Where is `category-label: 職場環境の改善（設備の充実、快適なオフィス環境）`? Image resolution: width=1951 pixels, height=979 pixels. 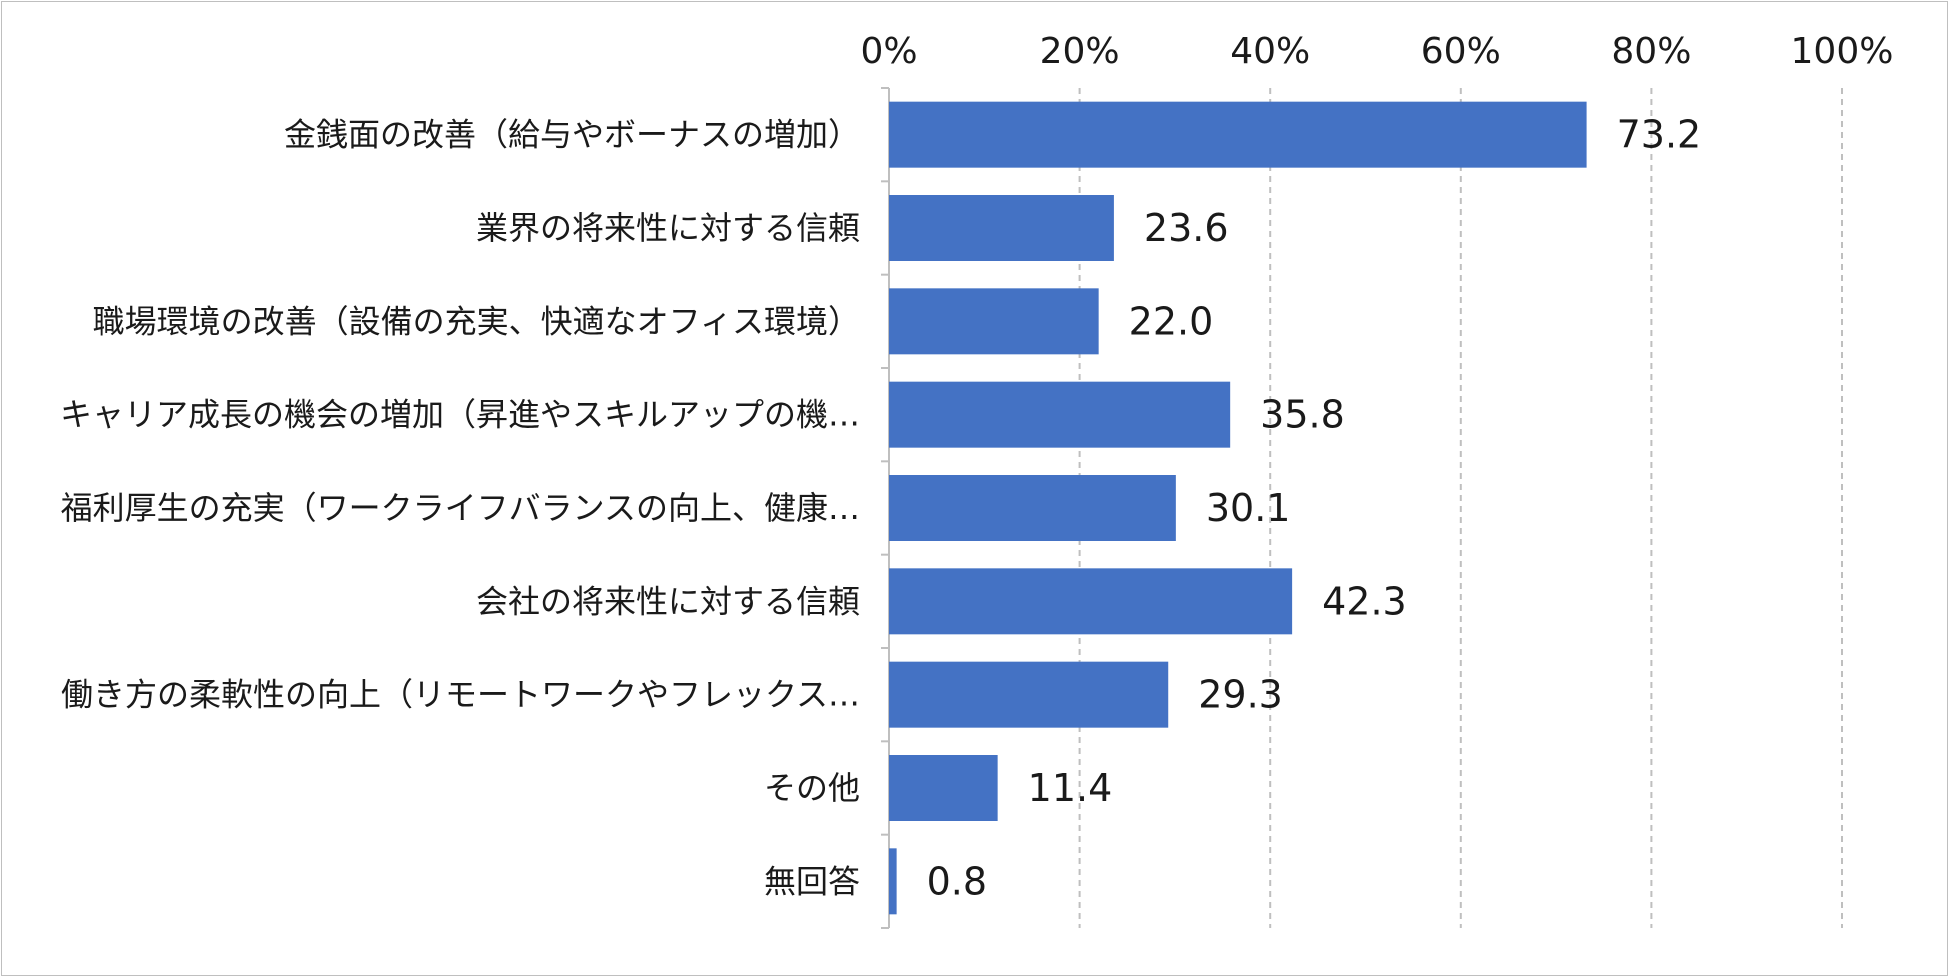 category-label: 職場環境の改善（設備の充実、快適なオフィス環境） is located at coordinates (476, 321).